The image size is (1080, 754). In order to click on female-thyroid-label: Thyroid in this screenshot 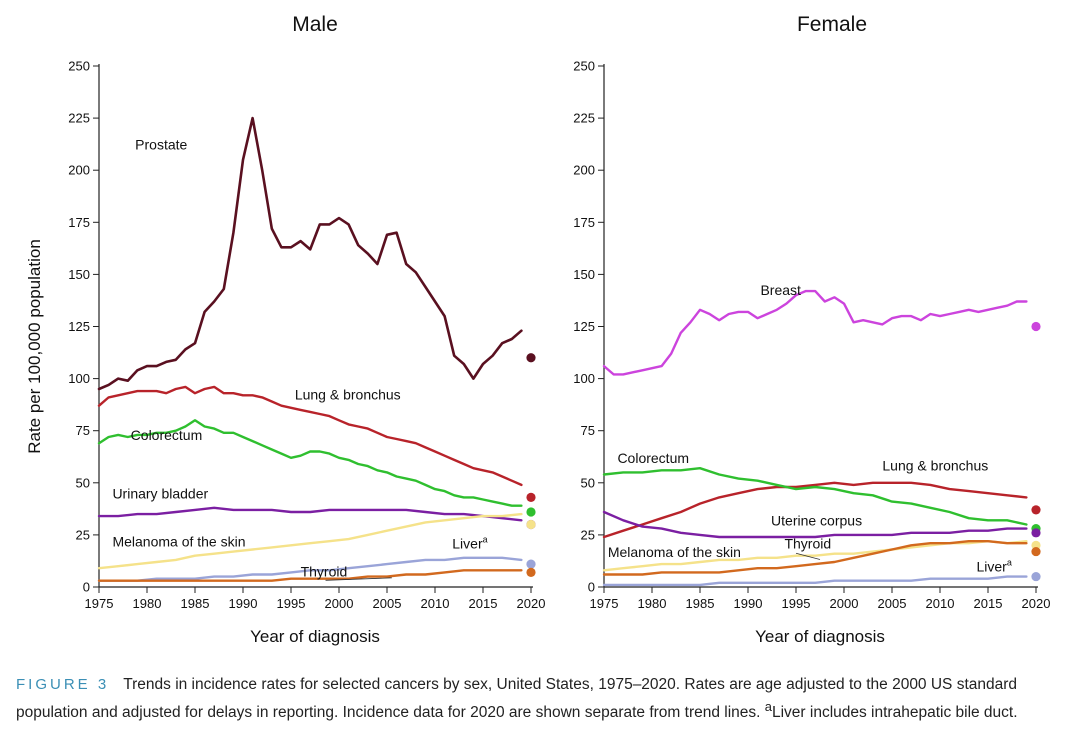, I will do `click(807, 543)`.